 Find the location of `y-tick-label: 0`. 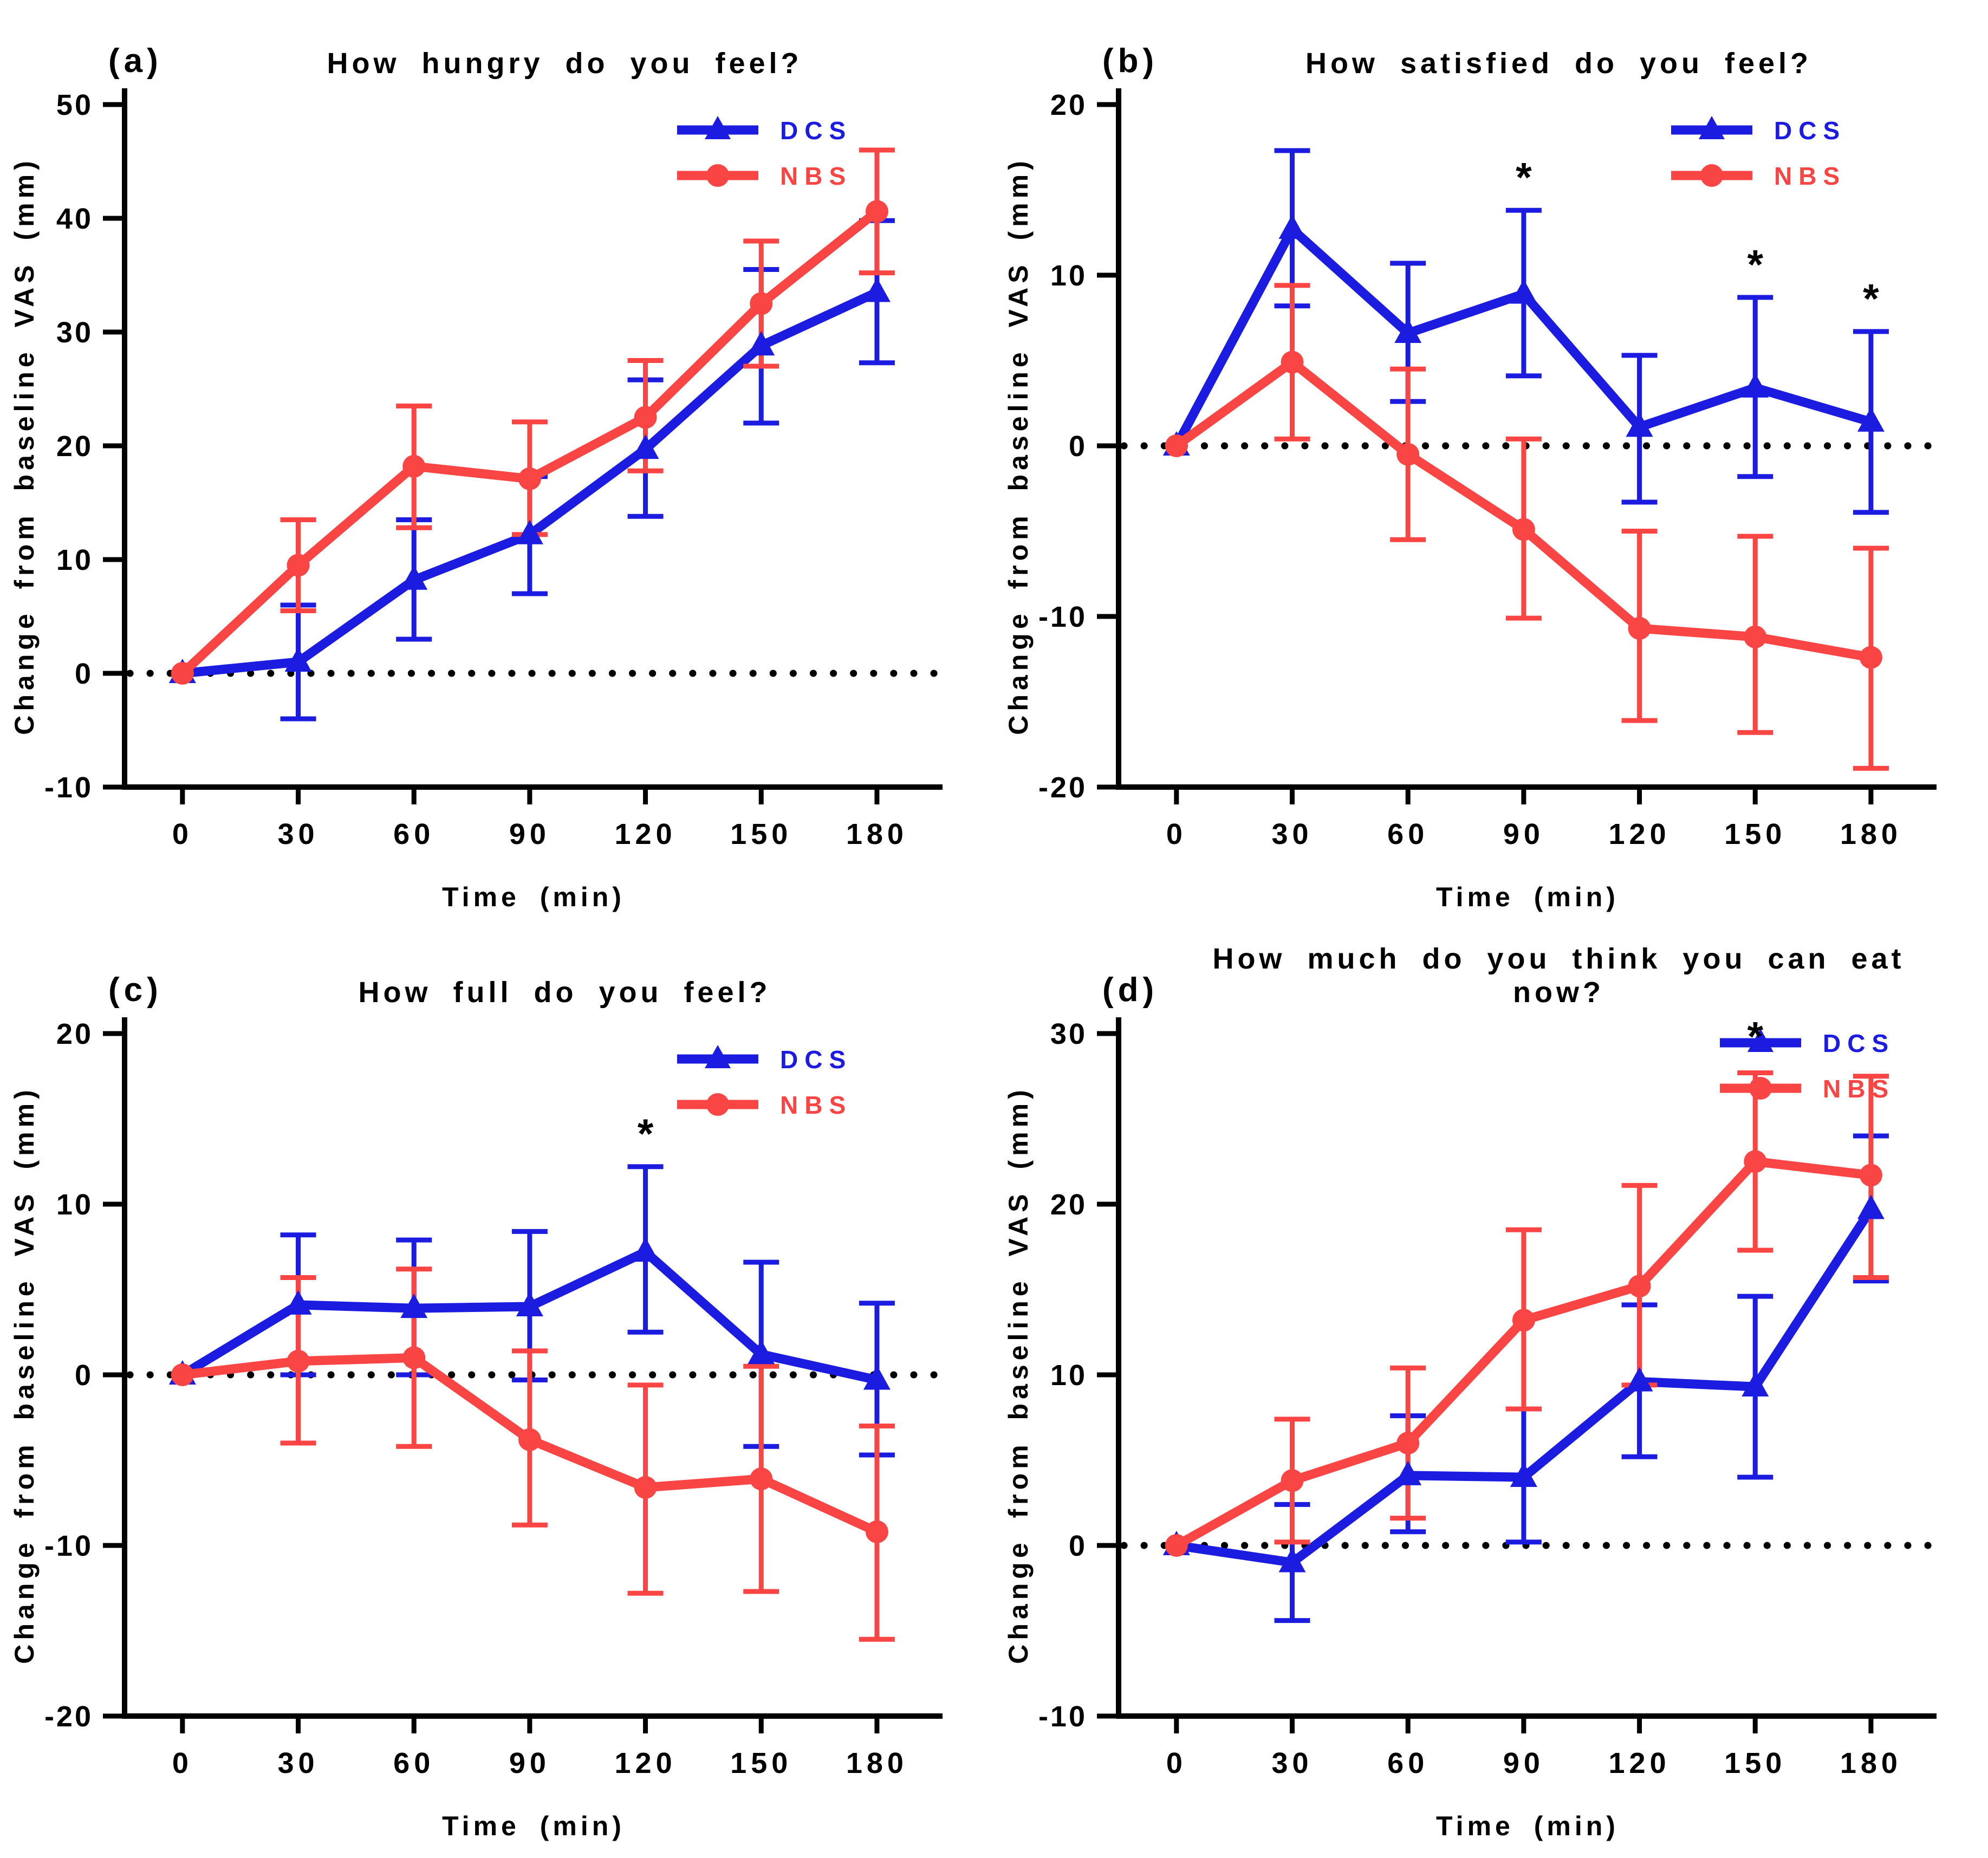

y-tick-label: 0 is located at coordinates (84, 1375).